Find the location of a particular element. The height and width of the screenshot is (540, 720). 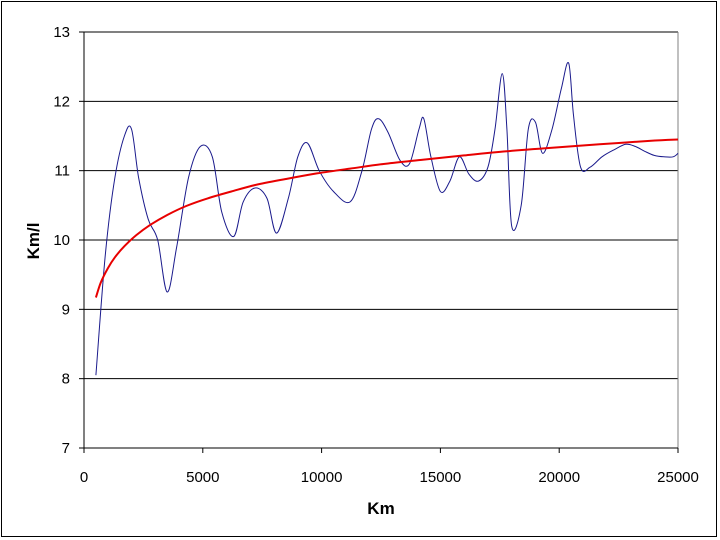

y-tick-label: 10 is located at coordinates (61, 240).